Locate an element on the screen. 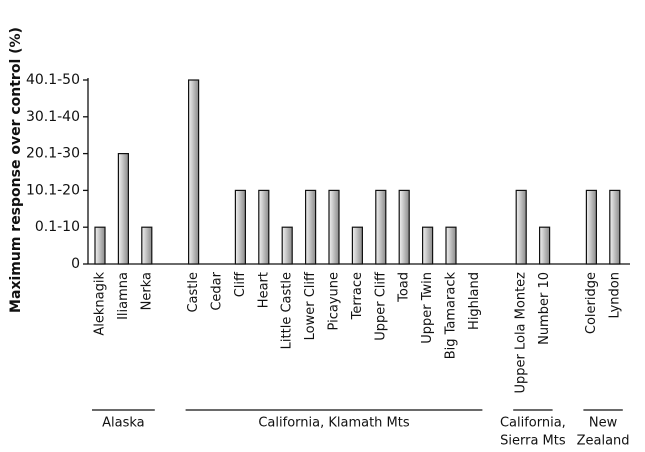  x-tick-label: Big Tamarack is located at coordinates (451, 316).